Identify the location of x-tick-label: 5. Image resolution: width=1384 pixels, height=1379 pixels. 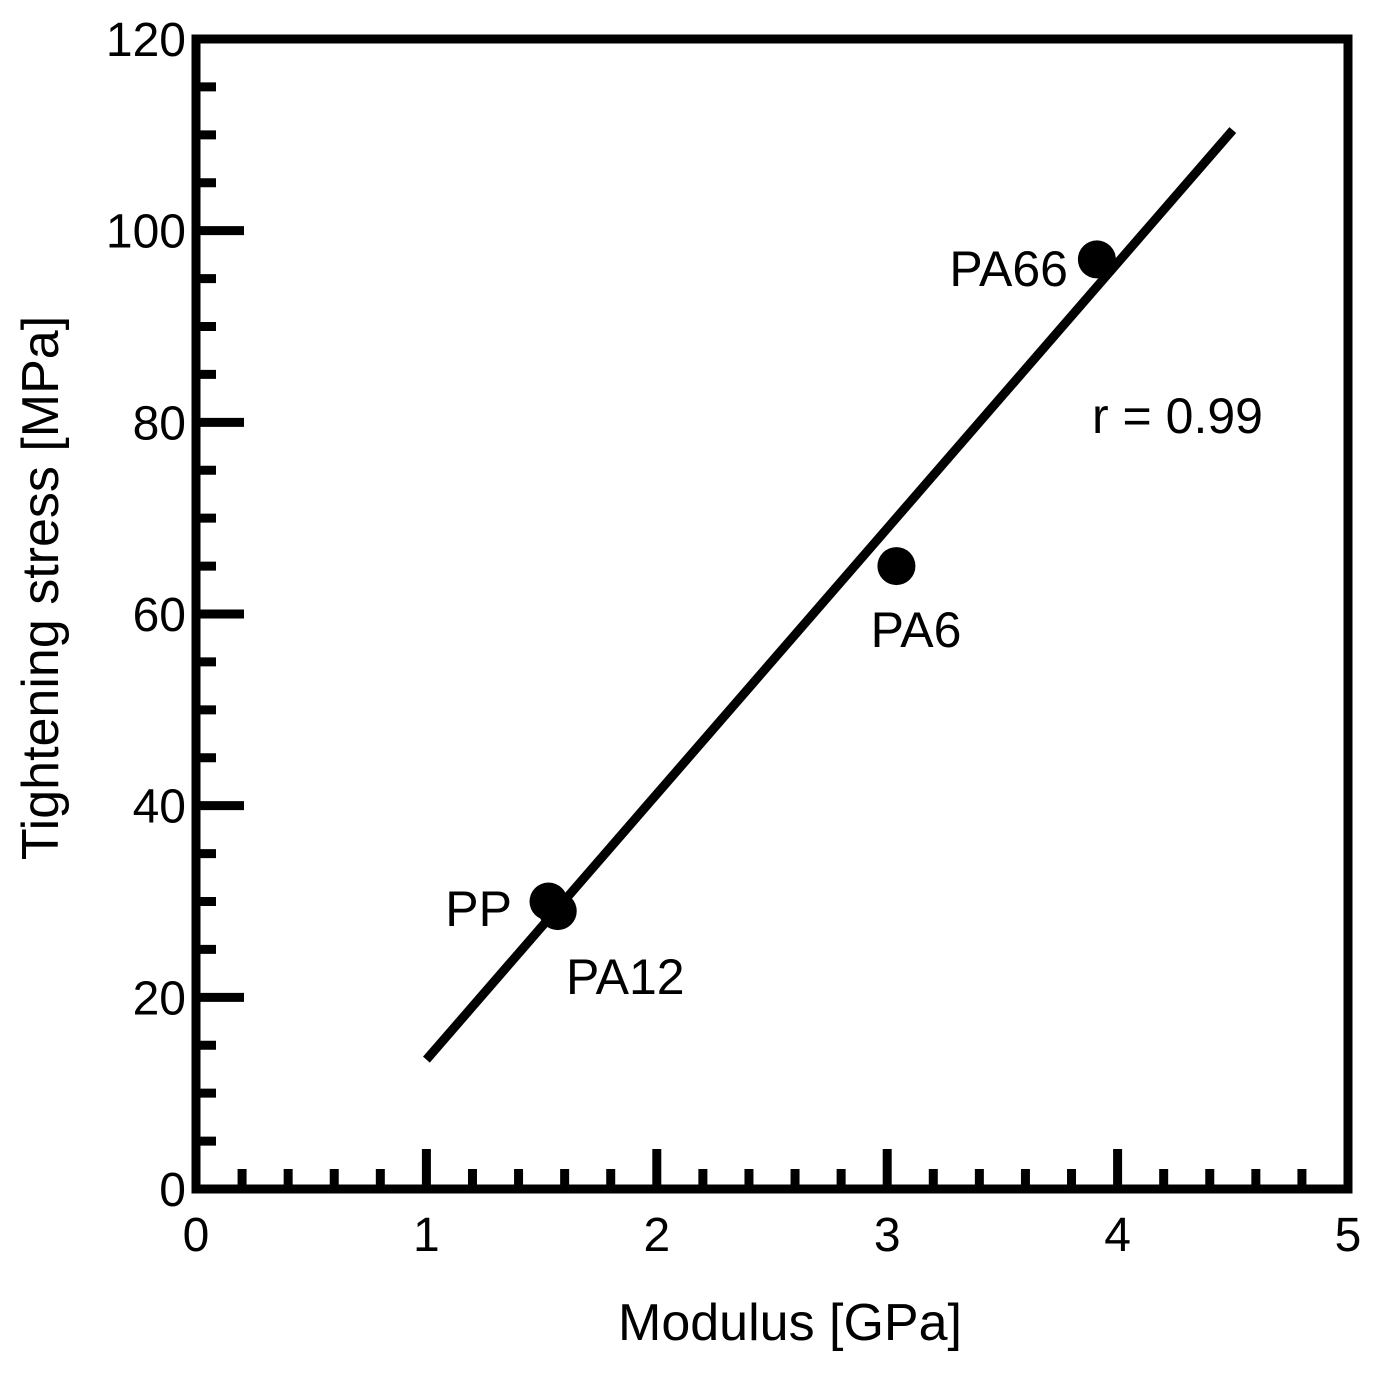
(1348, 1235).